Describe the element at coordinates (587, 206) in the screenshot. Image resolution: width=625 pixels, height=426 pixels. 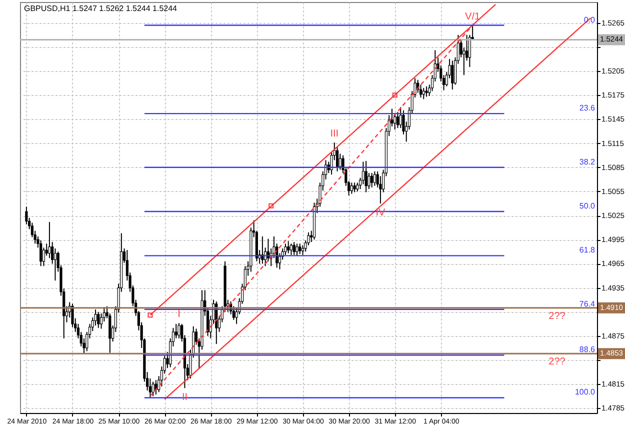
I see `text: 50.0` at that location.